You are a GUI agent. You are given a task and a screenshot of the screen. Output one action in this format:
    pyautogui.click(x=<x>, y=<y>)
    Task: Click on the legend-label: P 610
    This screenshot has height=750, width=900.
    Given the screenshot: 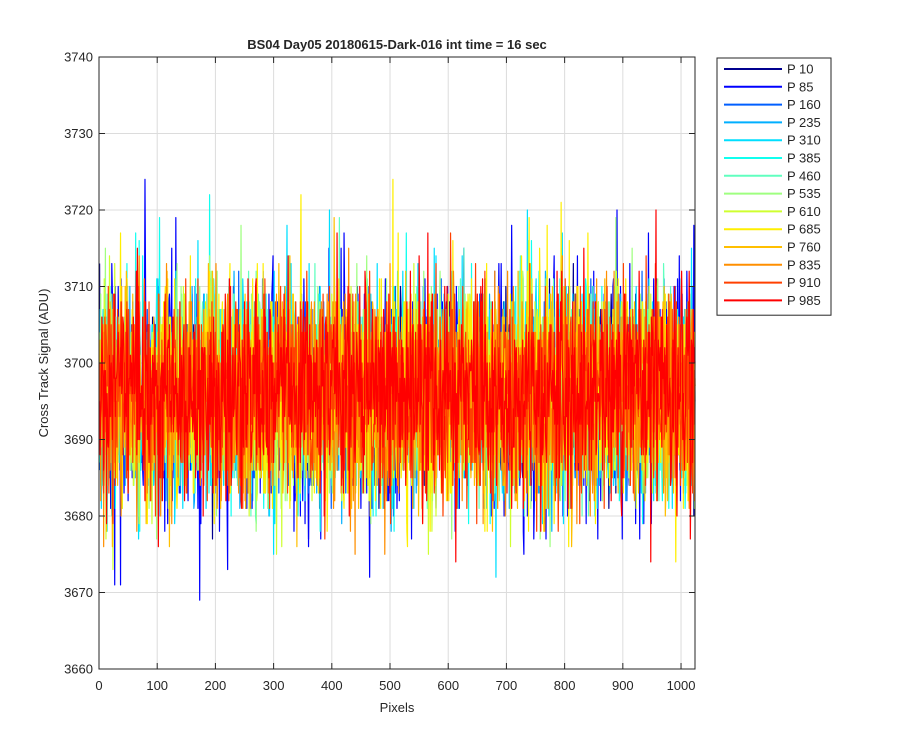 What is the action you would take?
    pyautogui.click(x=804, y=211)
    